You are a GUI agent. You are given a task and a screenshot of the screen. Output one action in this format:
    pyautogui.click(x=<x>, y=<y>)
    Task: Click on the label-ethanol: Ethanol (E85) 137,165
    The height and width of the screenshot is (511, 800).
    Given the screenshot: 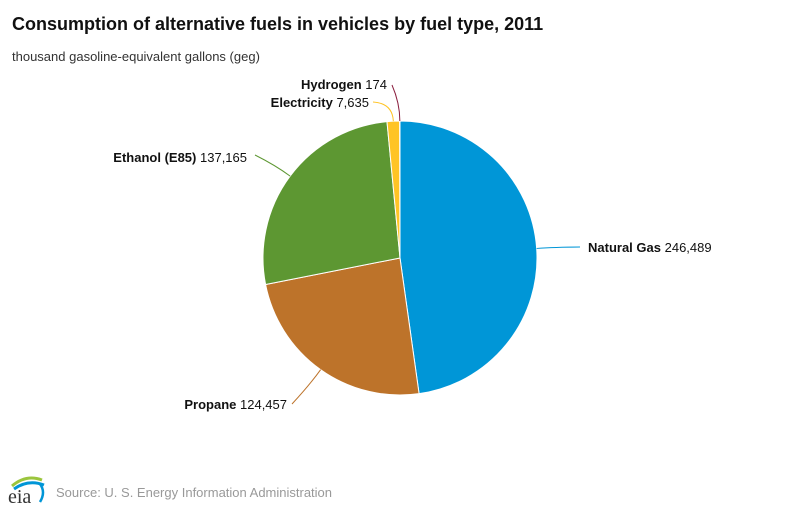 What is the action you would take?
    pyautogui.click(x=180, y=157)
    